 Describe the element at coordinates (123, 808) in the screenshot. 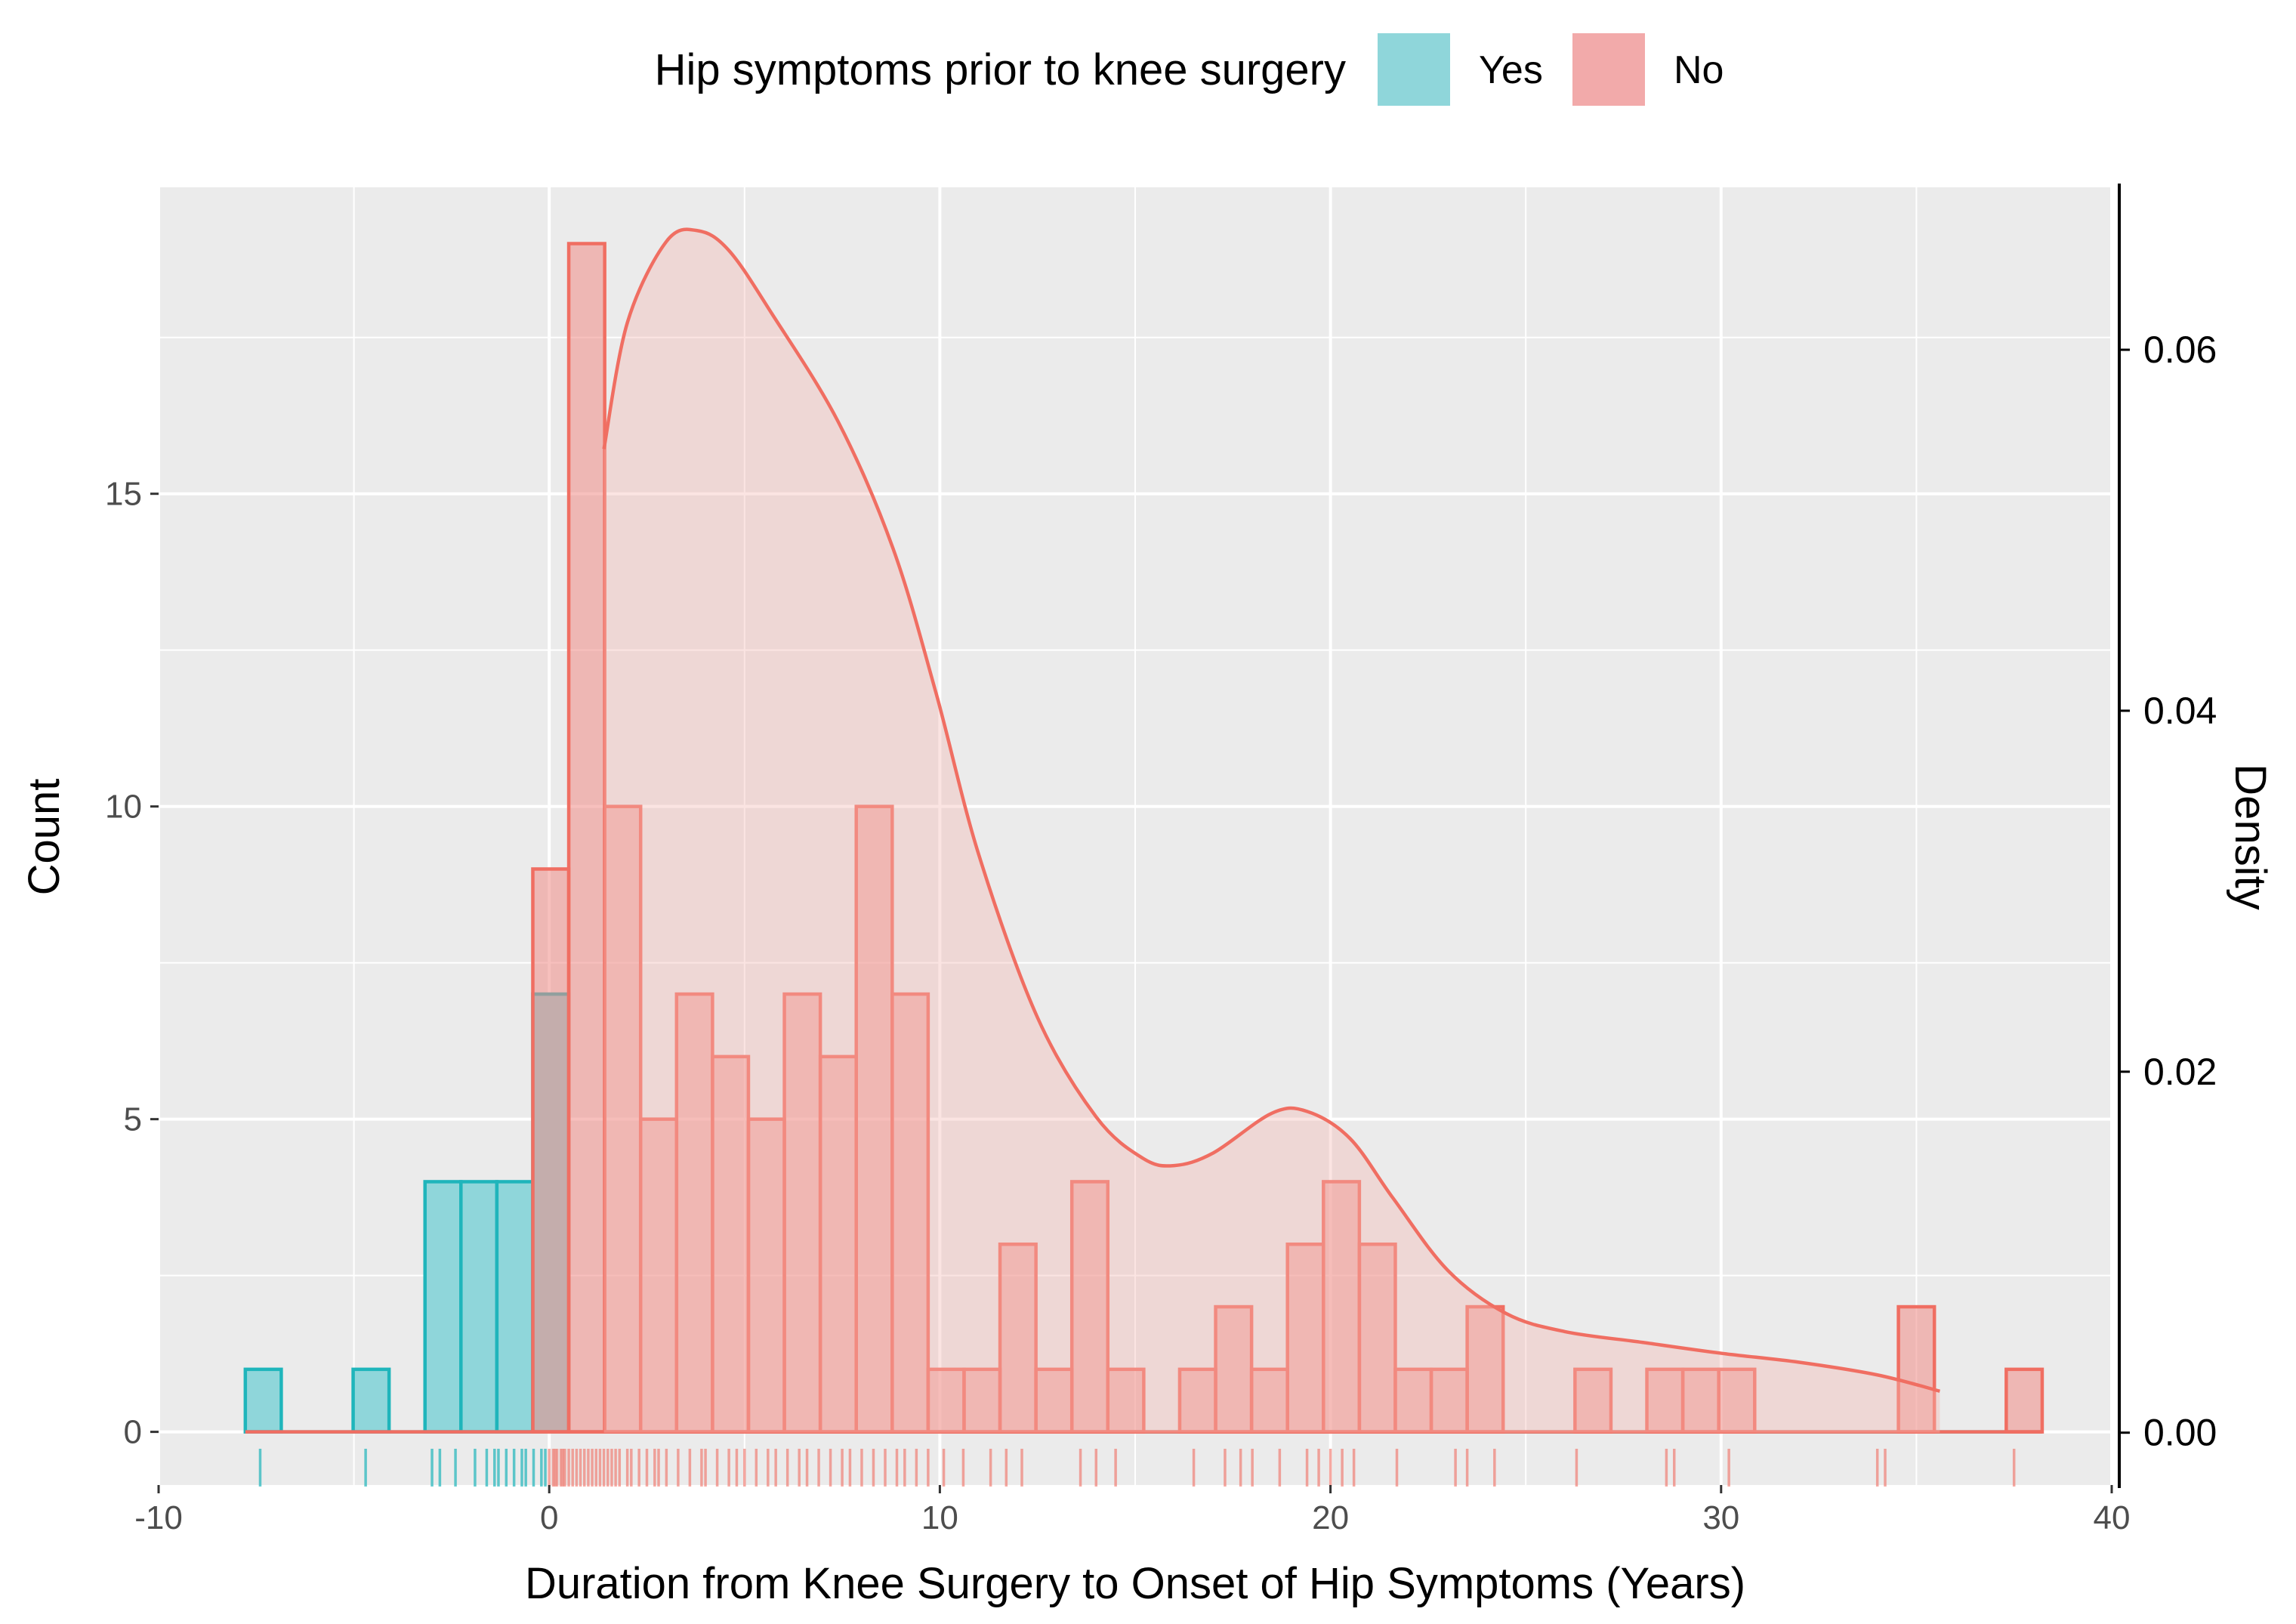

I see `y-tick-label: 10` at that location.